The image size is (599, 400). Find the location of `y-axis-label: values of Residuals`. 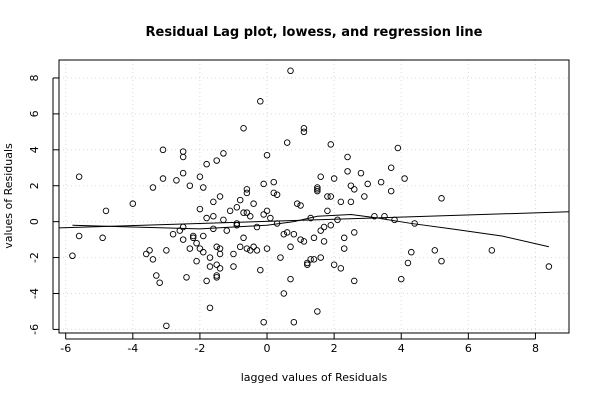

y-axis-label: values of Residuals is located at coordinates (8, 196).